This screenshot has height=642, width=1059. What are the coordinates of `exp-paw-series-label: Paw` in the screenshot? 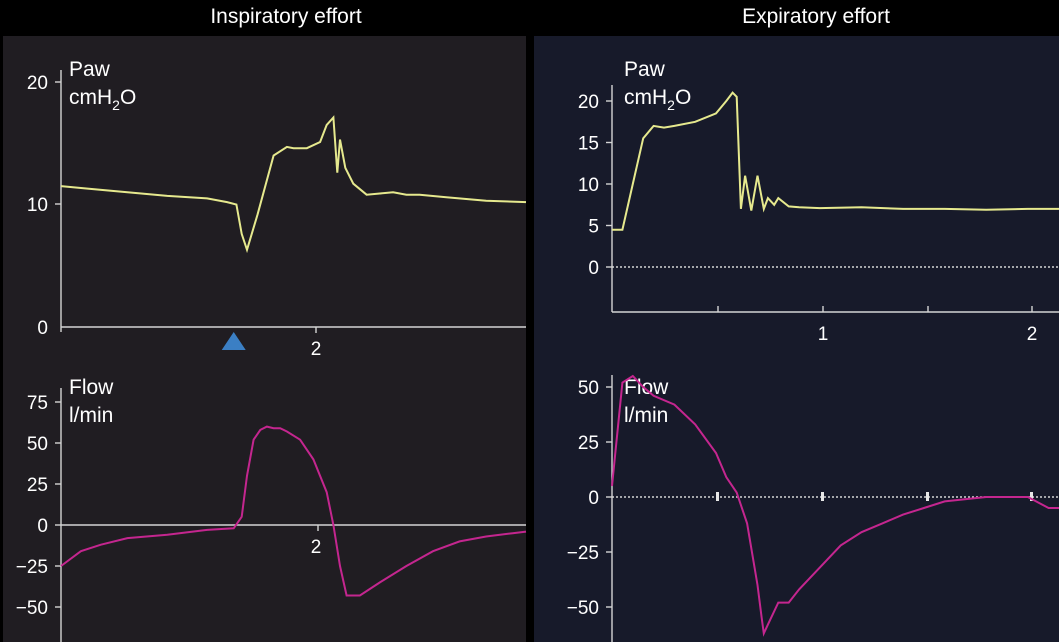 It's located at (645, 69).